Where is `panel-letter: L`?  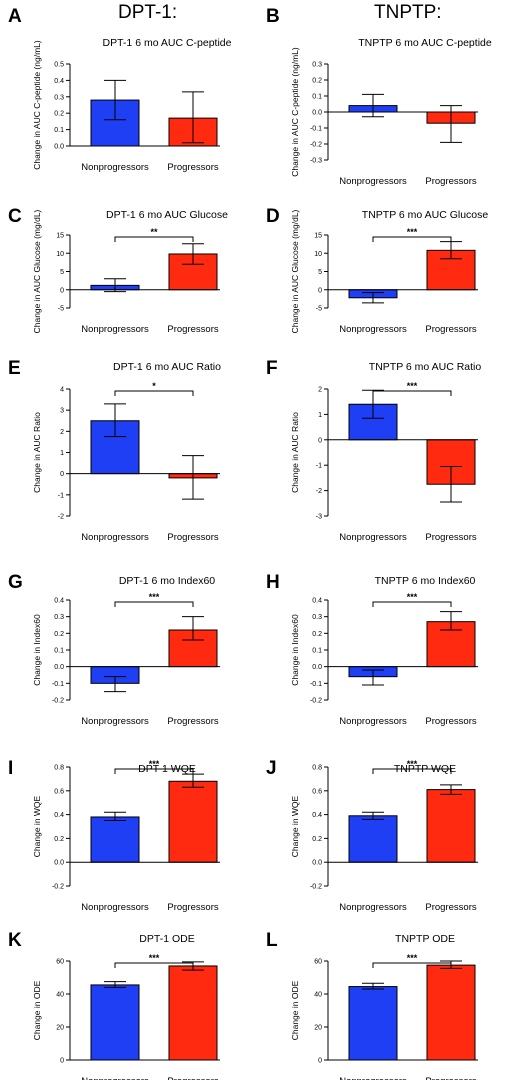 panel-letter: L is located at coordinates (272, 940).